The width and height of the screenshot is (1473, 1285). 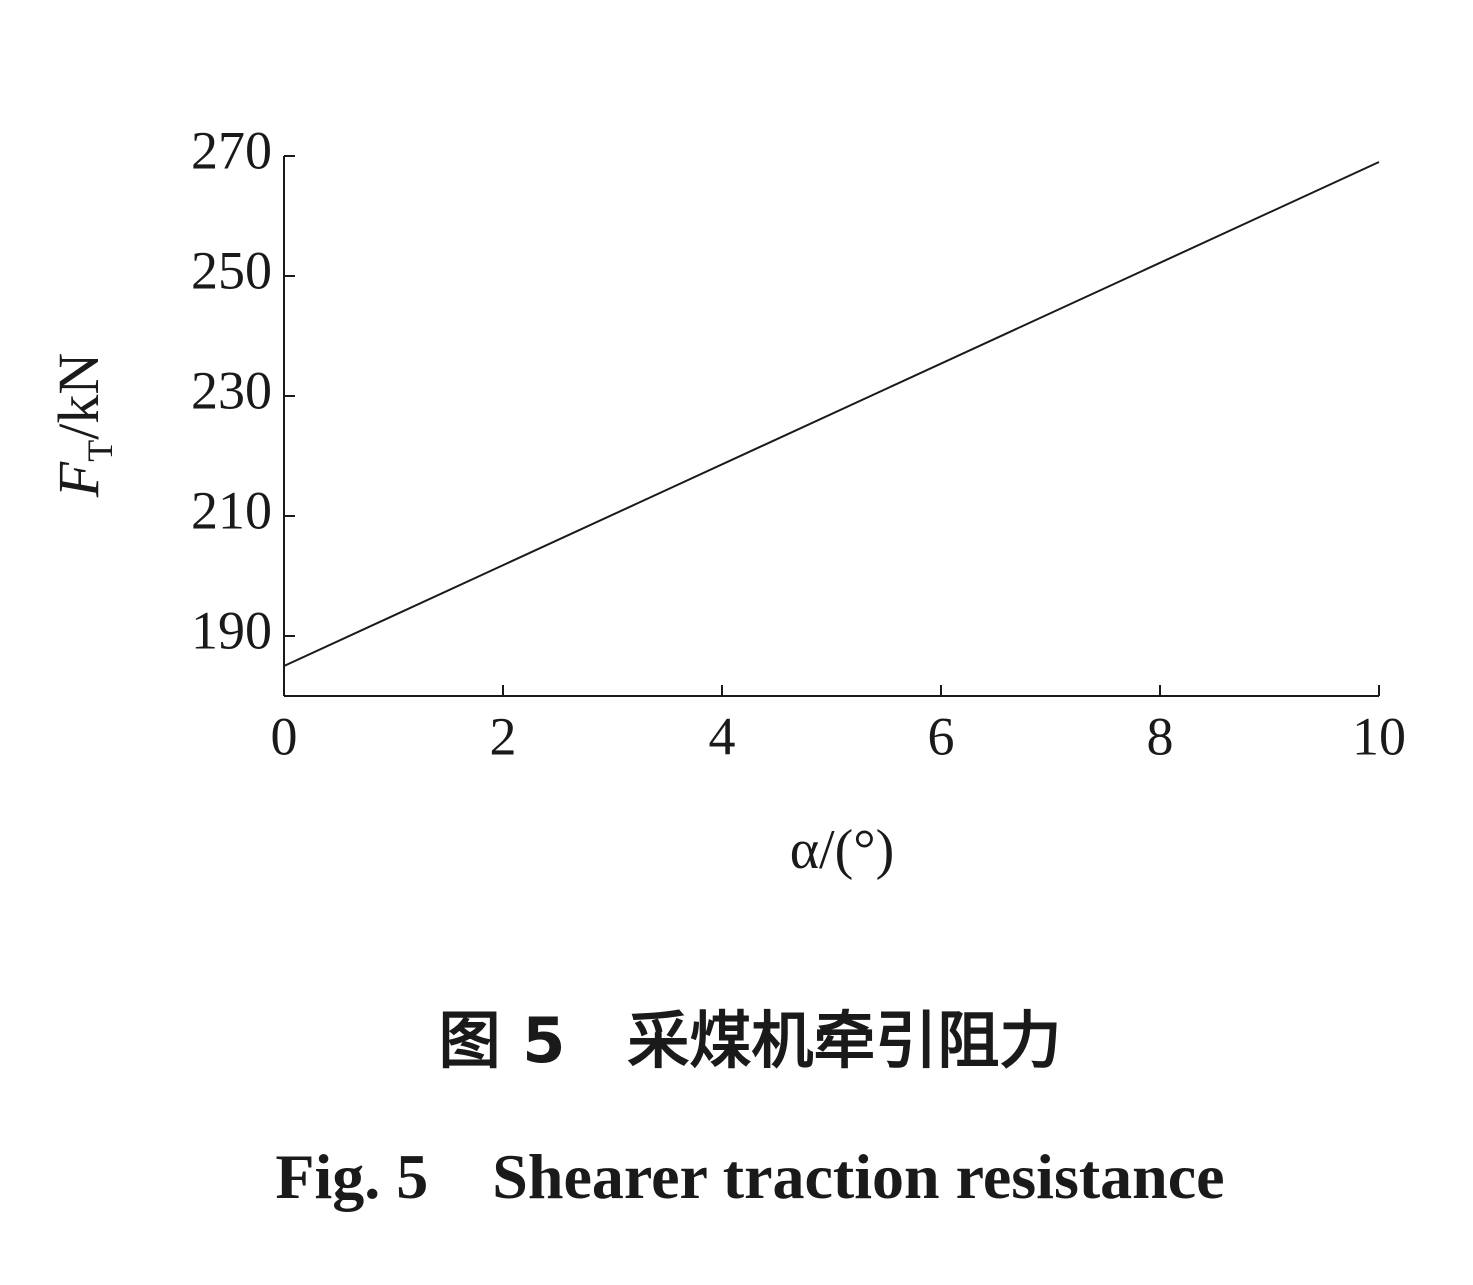 I want to click on x-tick-label: 6, so click(x=941, y=736).